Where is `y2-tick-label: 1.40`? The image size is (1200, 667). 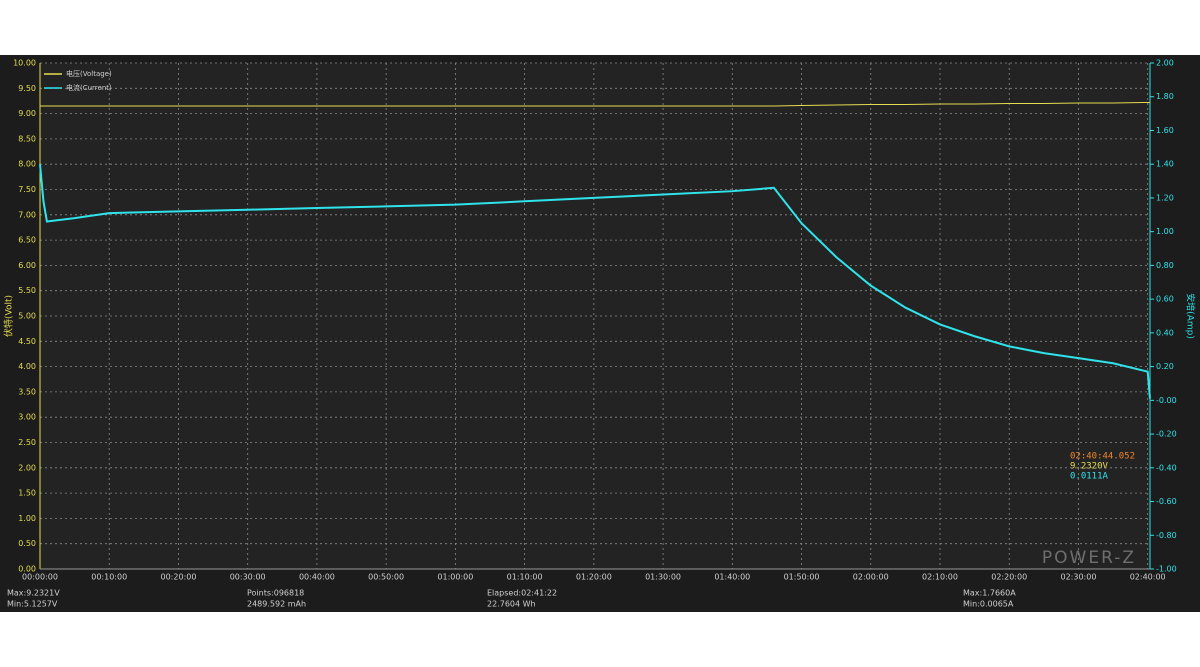 y2-tick-label: 1.40 is located at coordinates (1165, 164).